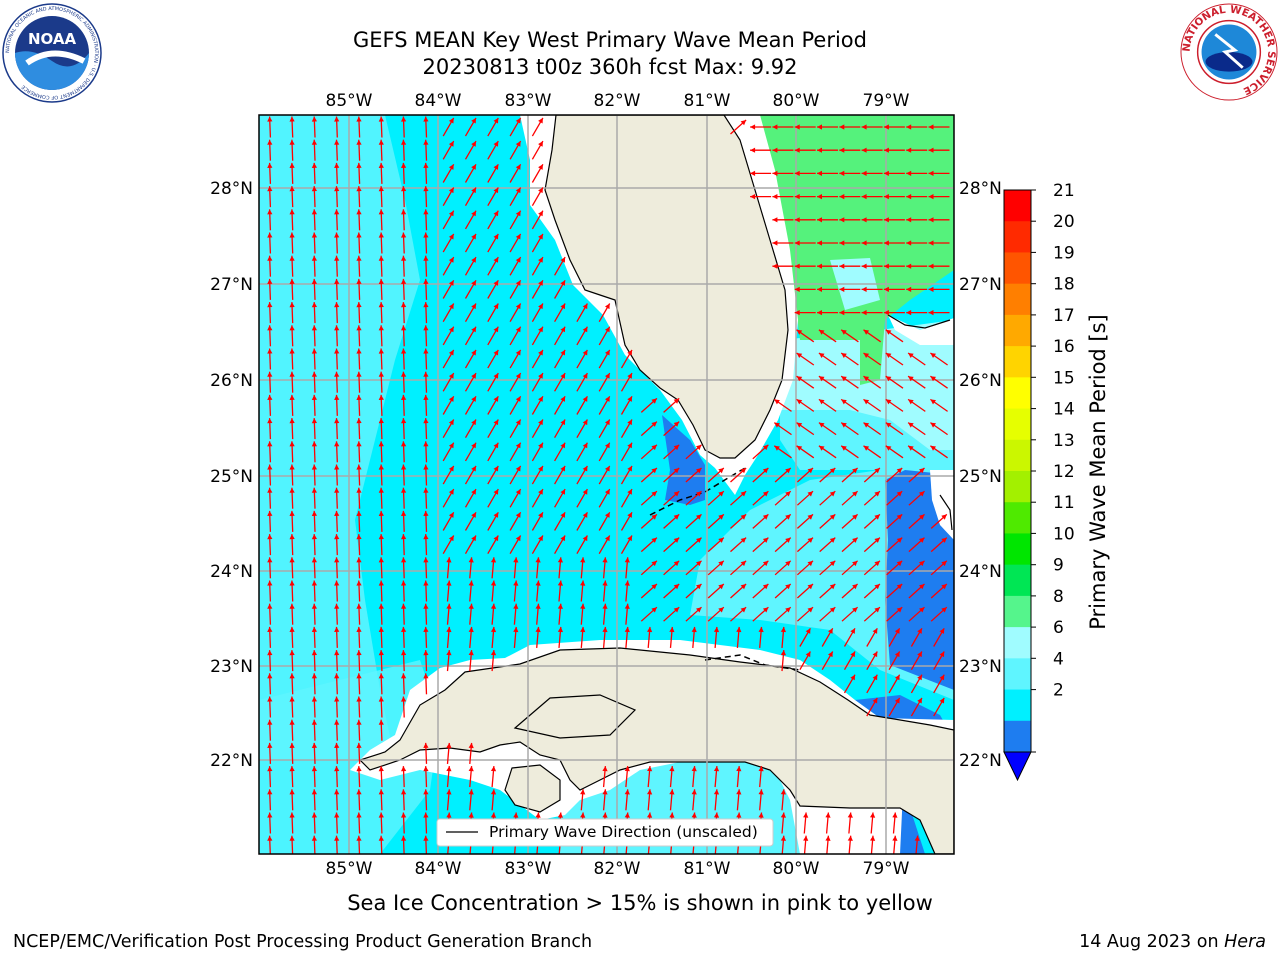 This screenshot has width=1280, height=960. I want to click on lon-tick-label: 80°W, so click(796, 869).